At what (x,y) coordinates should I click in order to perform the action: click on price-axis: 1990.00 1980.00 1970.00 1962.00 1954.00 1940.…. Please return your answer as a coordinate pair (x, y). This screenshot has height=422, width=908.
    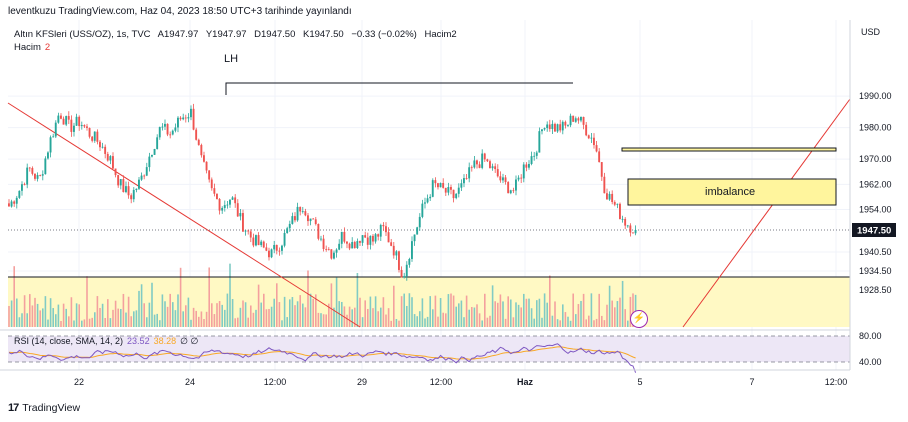
    Looking at the image, I should click on (875, 193).